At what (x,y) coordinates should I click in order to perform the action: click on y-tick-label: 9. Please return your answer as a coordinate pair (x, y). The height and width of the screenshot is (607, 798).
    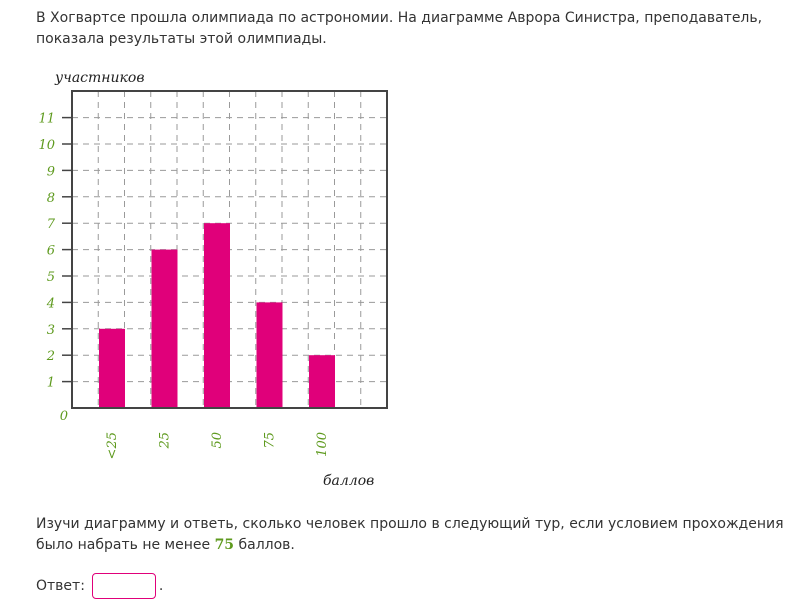
    Looking at the image, I should click on (51, 171).